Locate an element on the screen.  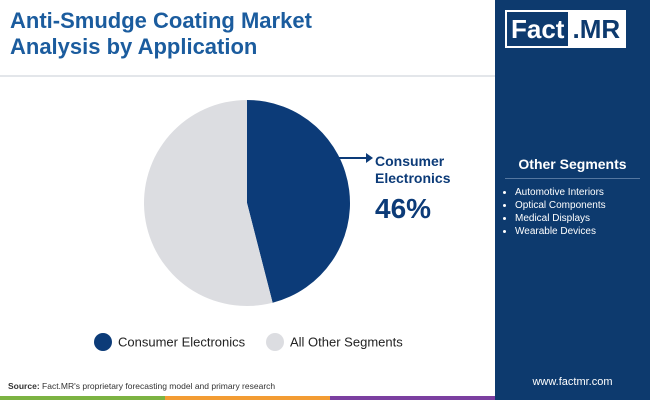
legend-label: Consumer Electronics is located at coordinates (182, 341).